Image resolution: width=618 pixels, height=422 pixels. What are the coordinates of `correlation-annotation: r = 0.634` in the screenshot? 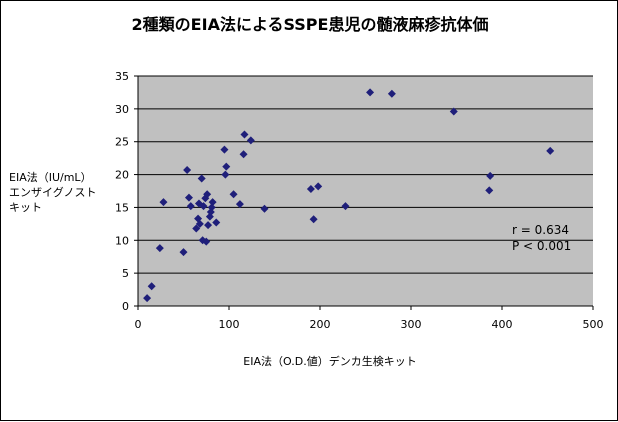 It's located at (540, 230).